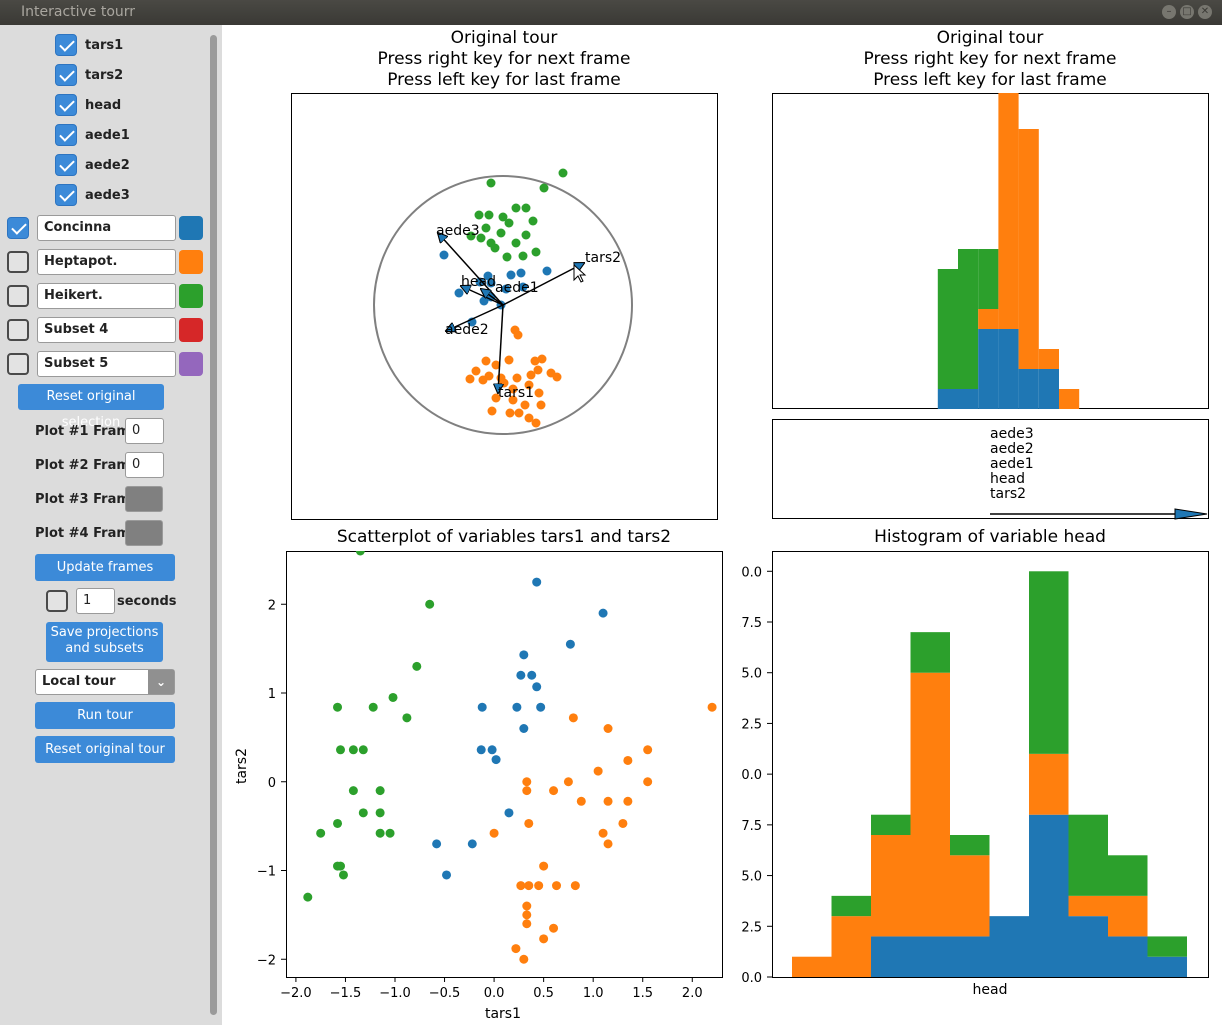  Describe the element at coordinates (144, 431) in the screenshot. I see `plot1-frame-input: 0` at that location.